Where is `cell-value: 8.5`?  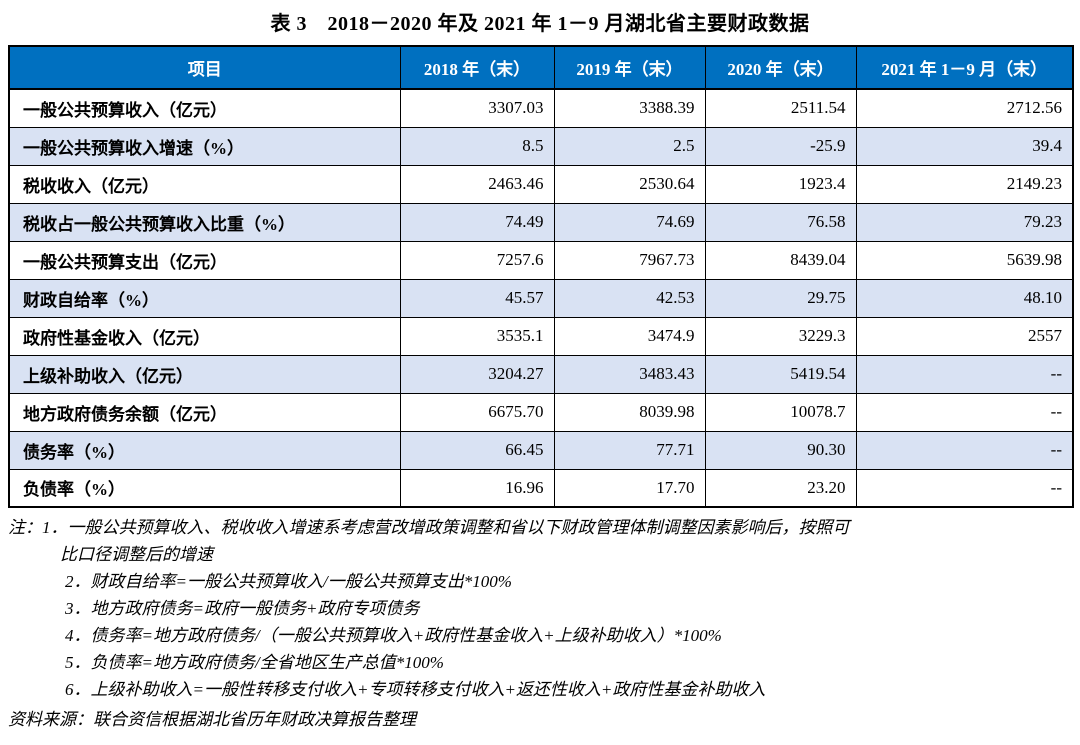 cell-value: 8.5 is located at coordinates (477, 146).